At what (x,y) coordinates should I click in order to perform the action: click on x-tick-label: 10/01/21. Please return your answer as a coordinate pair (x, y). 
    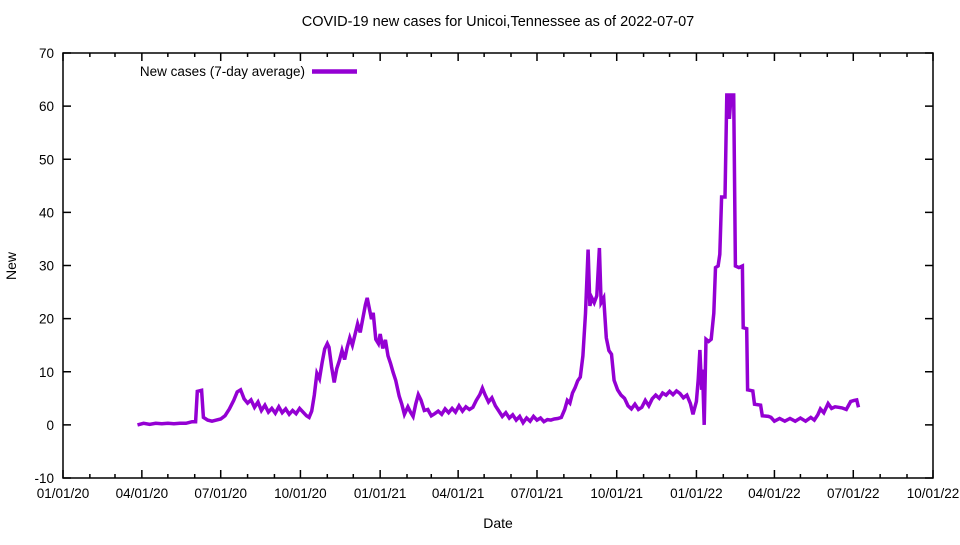
    Looking at the image, I should click on (616, 493).